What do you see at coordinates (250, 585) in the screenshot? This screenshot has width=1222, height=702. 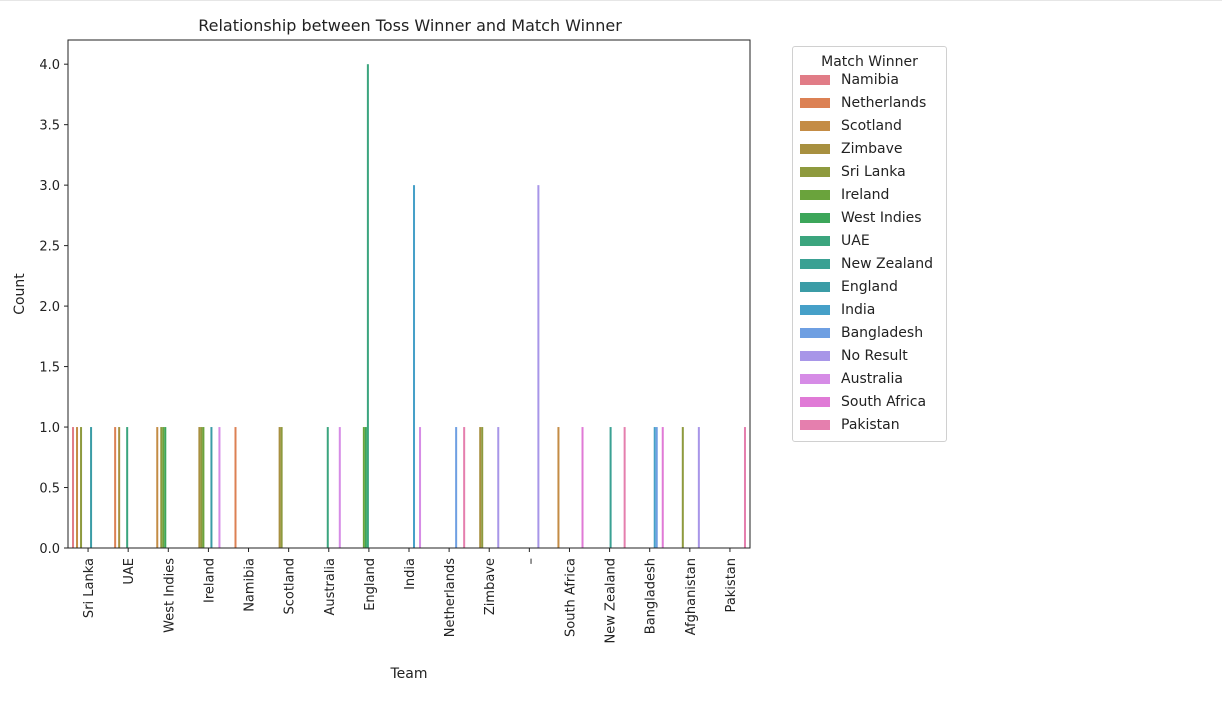 I see `x-tick-label: Namibia` at bounding box center [250, 585].